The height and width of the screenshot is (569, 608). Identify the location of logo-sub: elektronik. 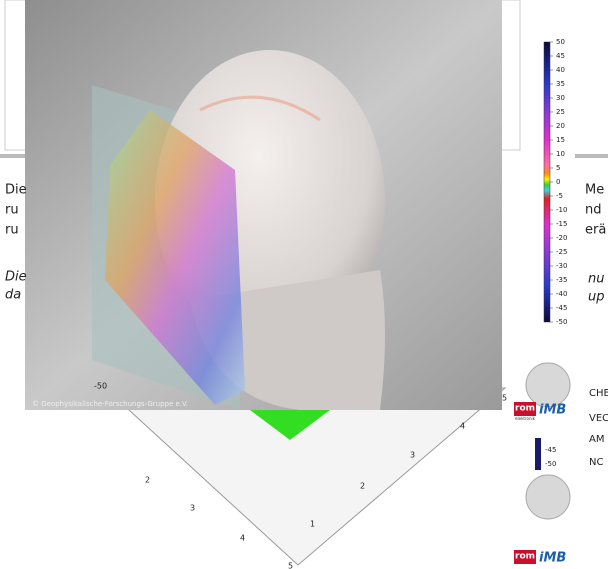
(525, 418).